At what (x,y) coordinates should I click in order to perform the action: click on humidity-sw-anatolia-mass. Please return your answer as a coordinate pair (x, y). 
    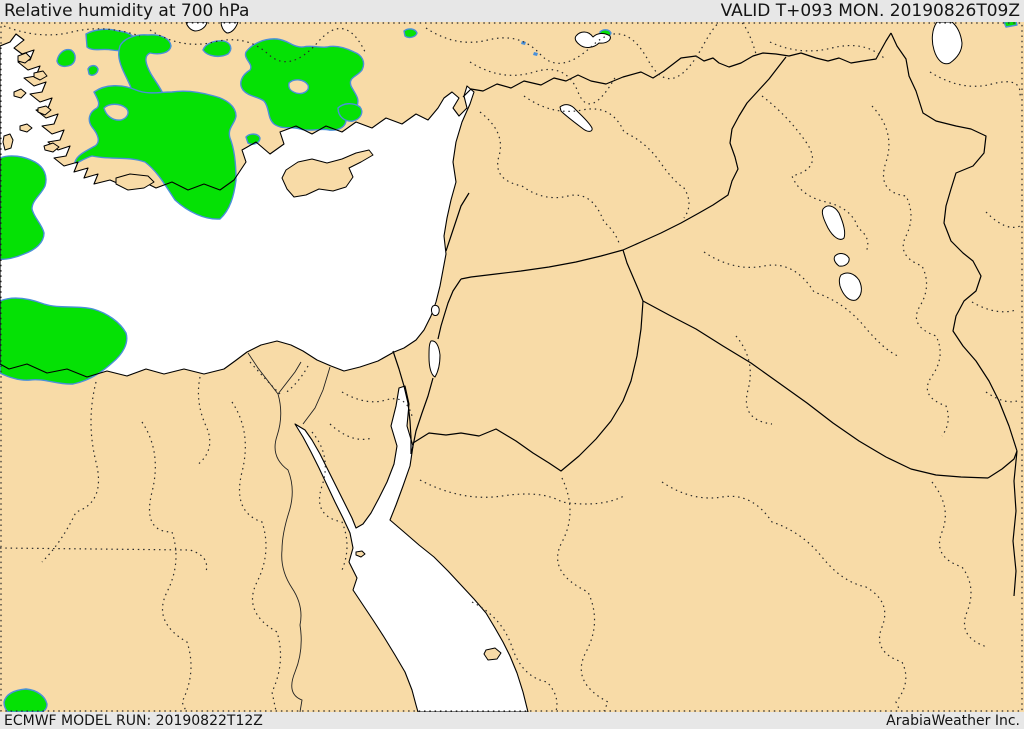
    Looking at the image, I should click on (155, 152).